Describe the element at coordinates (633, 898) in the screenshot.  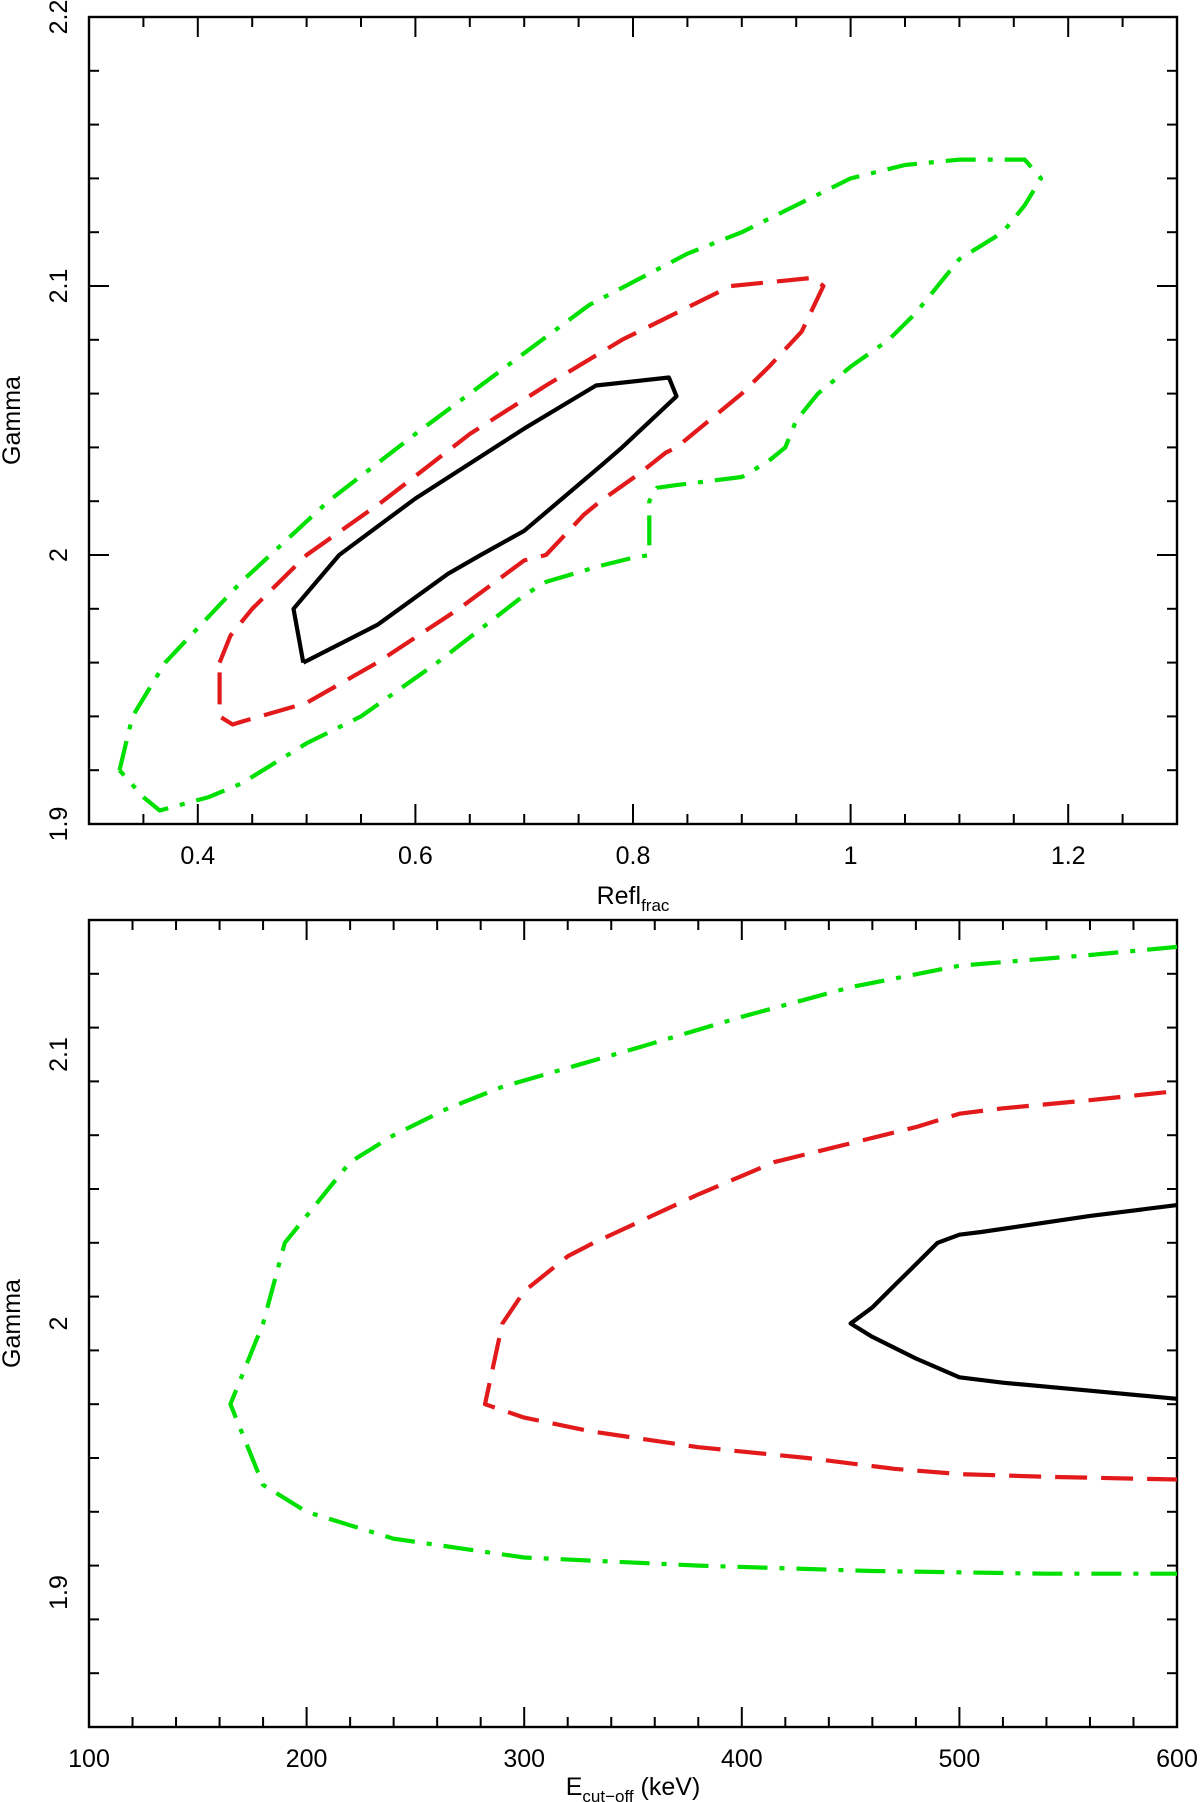
I see `x-axis-title: Reflfrac` at that location.